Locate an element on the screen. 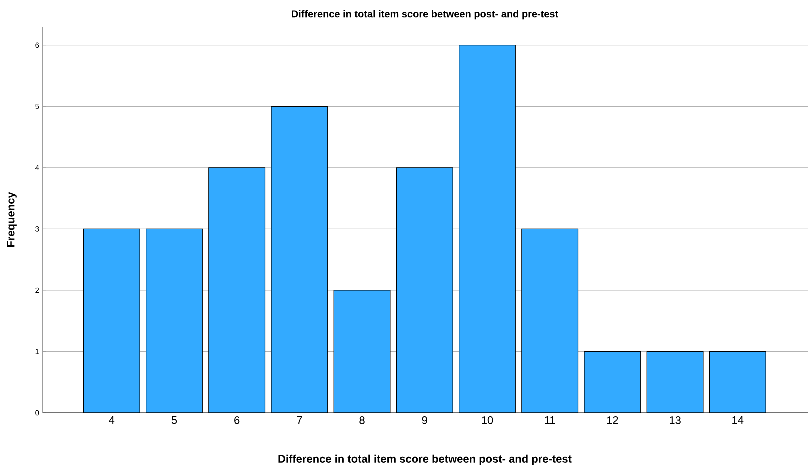 The image size is (808, 470). x-tick-label: 12 is located at coordinates (612, 420).